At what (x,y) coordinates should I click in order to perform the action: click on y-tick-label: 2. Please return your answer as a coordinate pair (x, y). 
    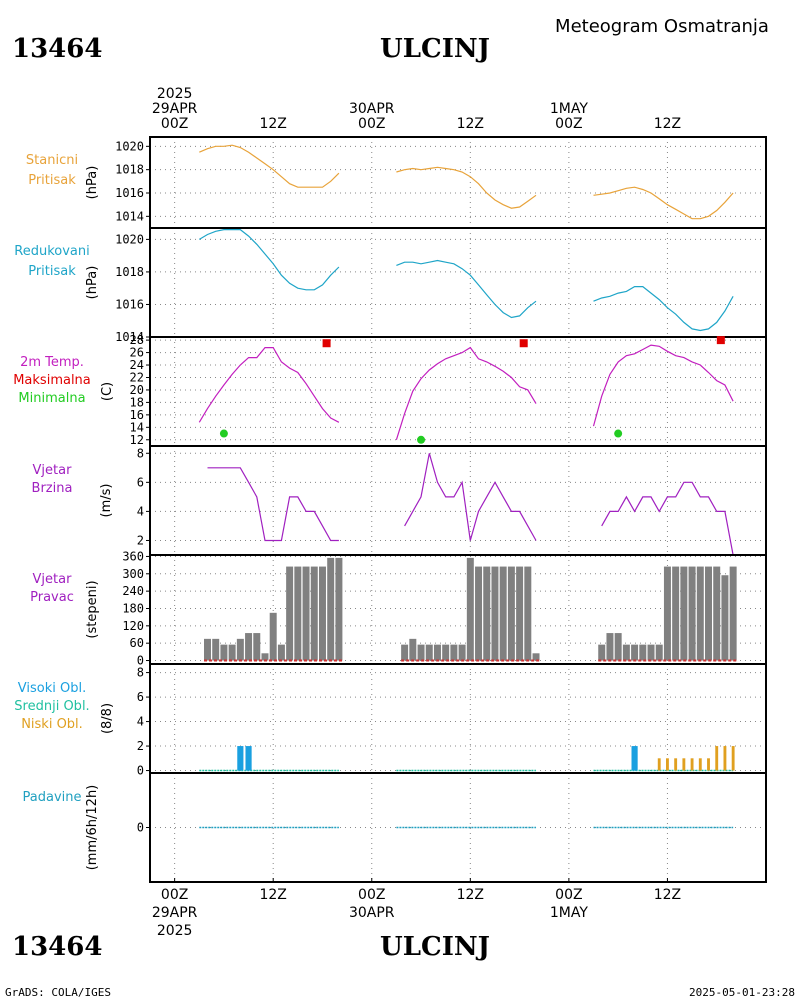
    Looking at the image, I should click on (140, 540).